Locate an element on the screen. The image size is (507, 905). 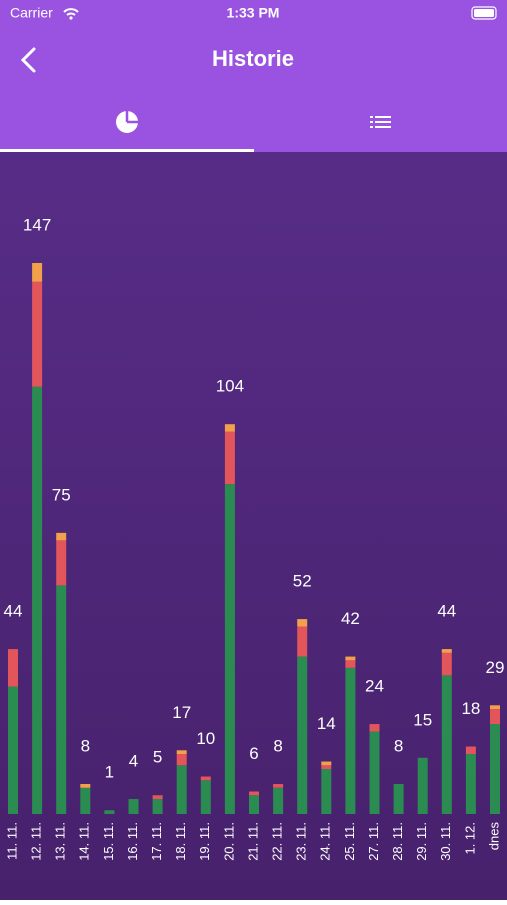
x-tick-label: 12. 11. is located at coordinates (36, 841).